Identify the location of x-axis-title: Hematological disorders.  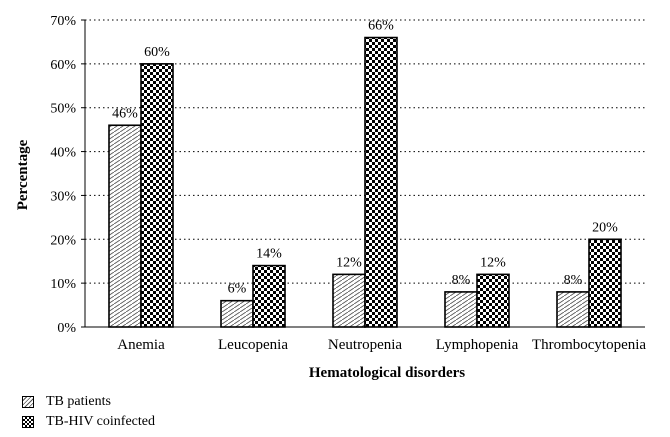
(387, 373).